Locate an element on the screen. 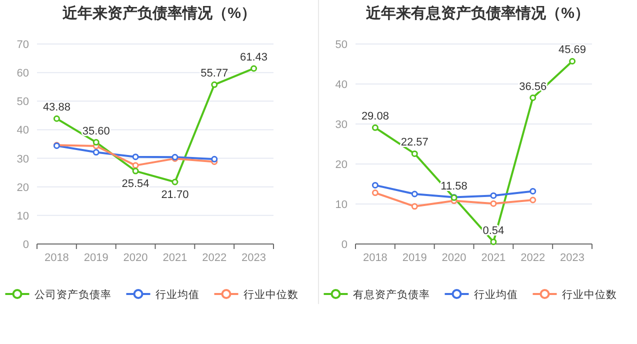  data-label: 25.54 is located at coordinates (136, 184).